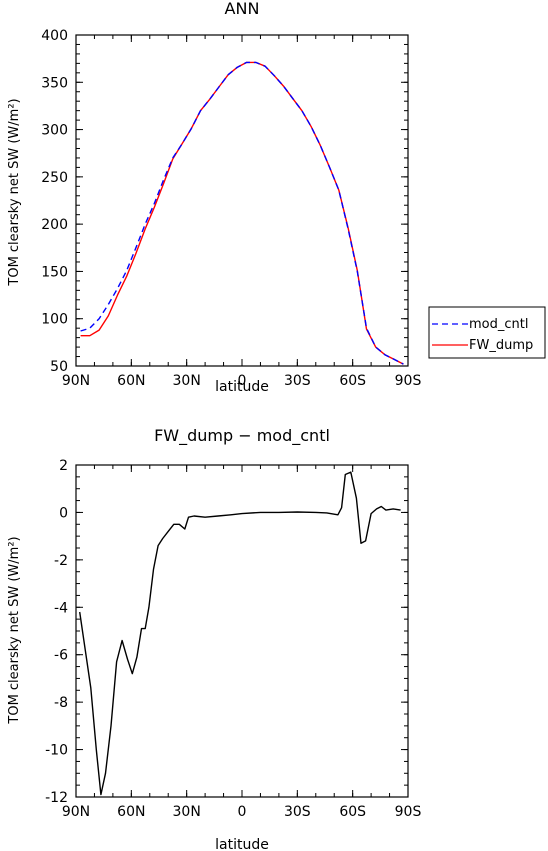 This screenshot has height=851, width=548. What do you see at coordinates (54, 131) in the screenshot?
I see `y-tick-label: 300` at bounding box center [54, 131].